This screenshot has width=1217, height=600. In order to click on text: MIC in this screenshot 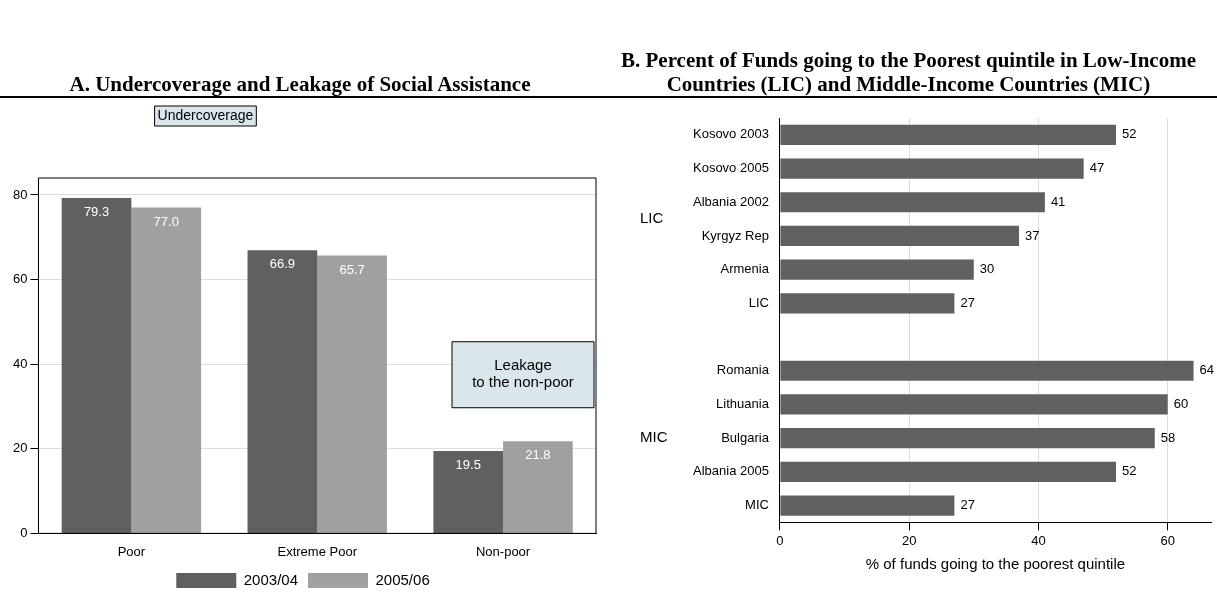, I will do `click(654, 437)`.